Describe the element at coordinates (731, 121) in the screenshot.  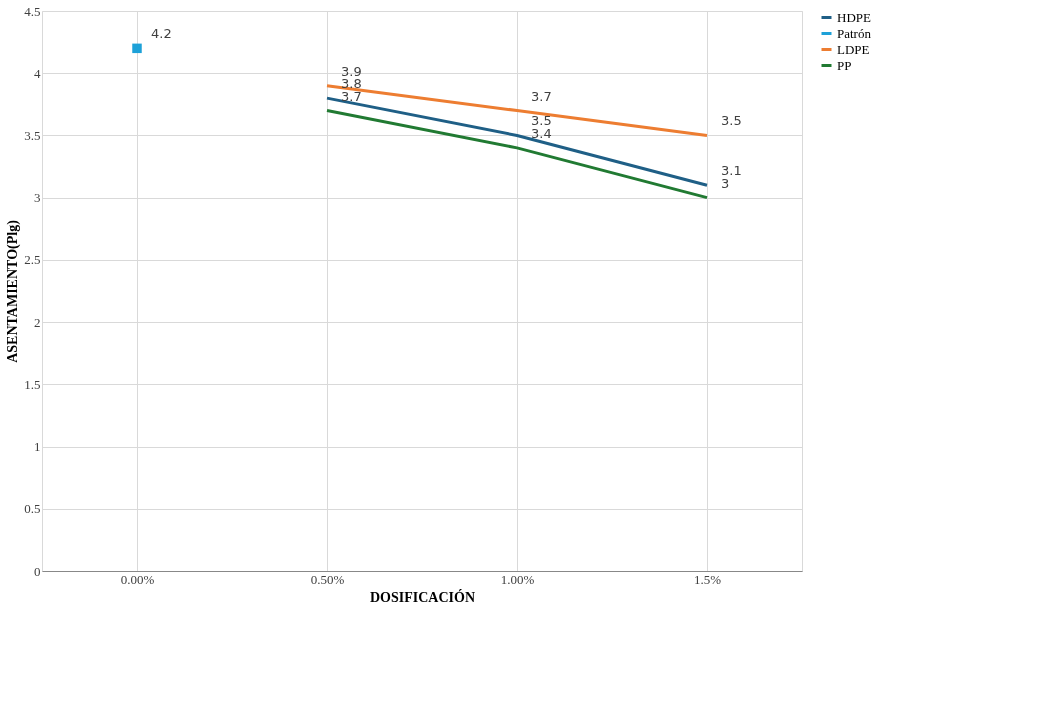
I see `data-label: 3.5` at that location.